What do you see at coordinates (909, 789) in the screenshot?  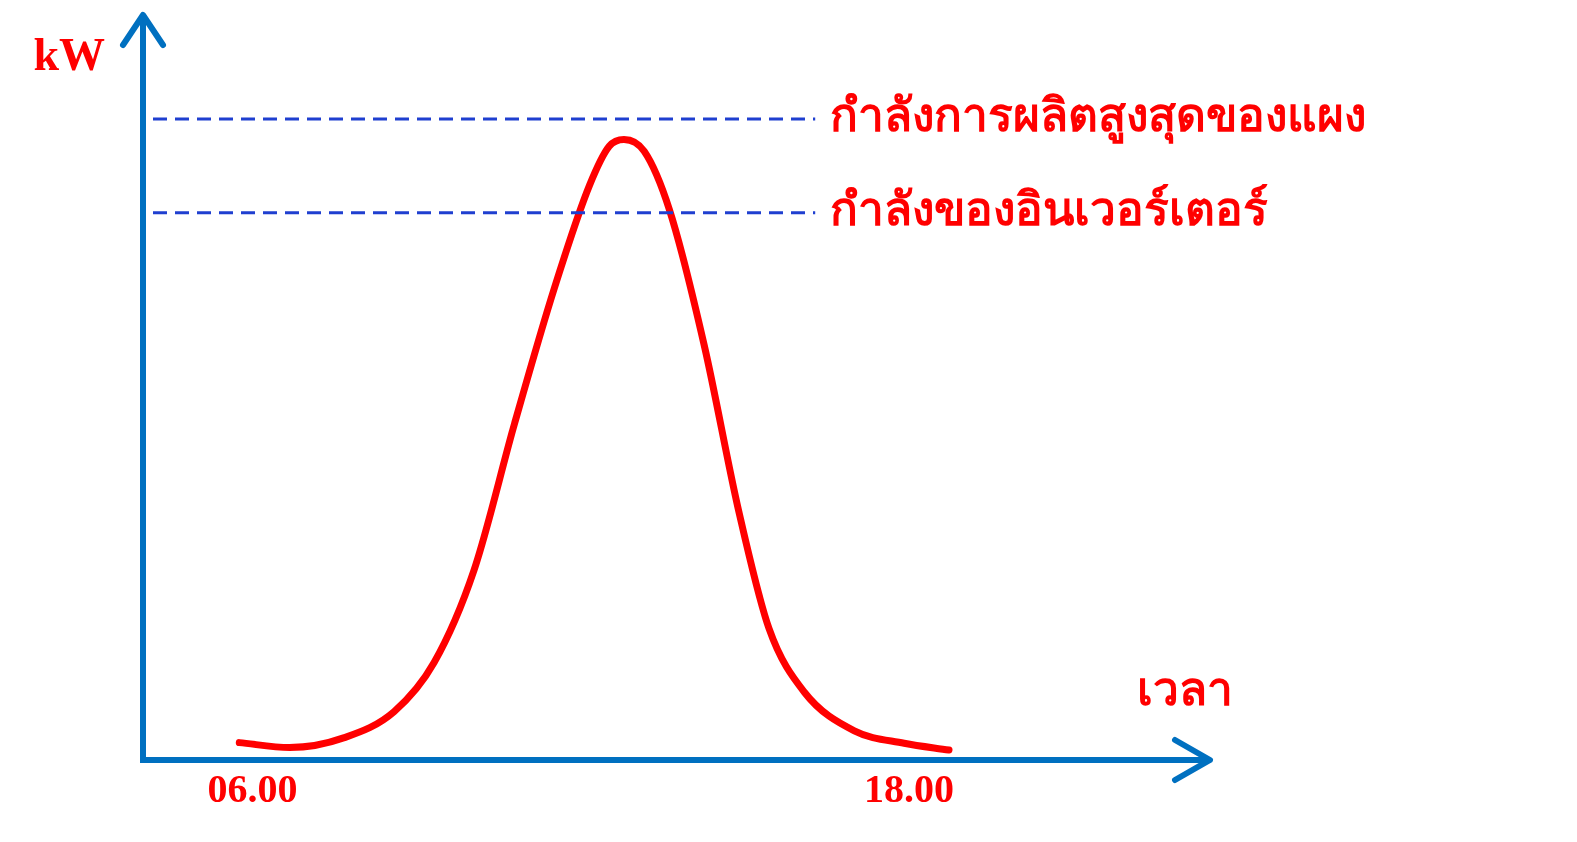 I see `x-tick-label: 18.00` at bounding box center [909, 789].